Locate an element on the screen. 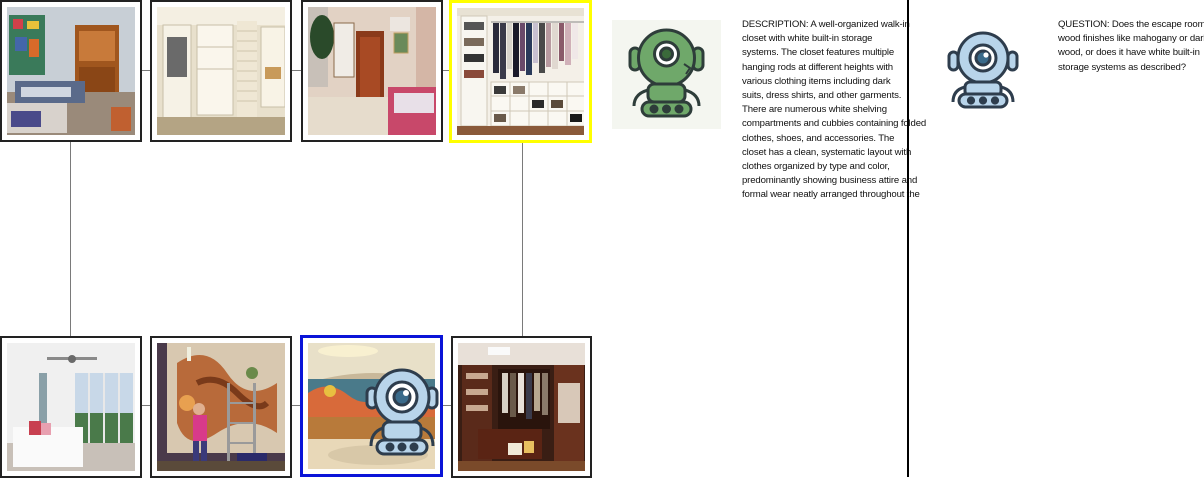 This screenshot has width=1204, height=478. room-tile-lobby-agent-position is located at coordinates (371, 406).